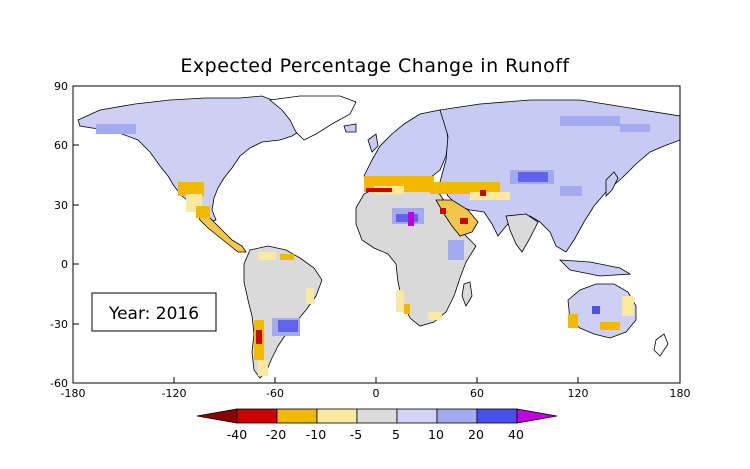 Image resolution: width=750 pixels, height=469 pixels. I want to click on colorbar-label: 10, so click(436, 434).